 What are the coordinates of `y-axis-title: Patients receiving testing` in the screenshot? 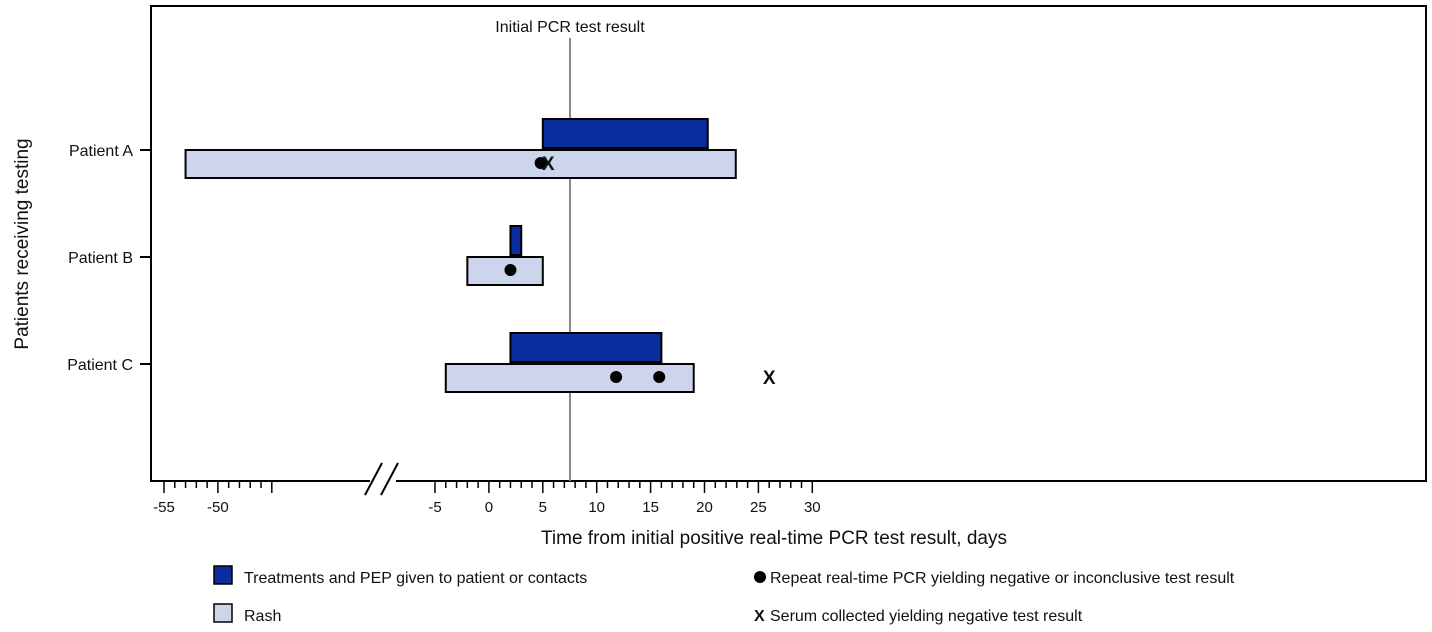 It's located at (22, 243).